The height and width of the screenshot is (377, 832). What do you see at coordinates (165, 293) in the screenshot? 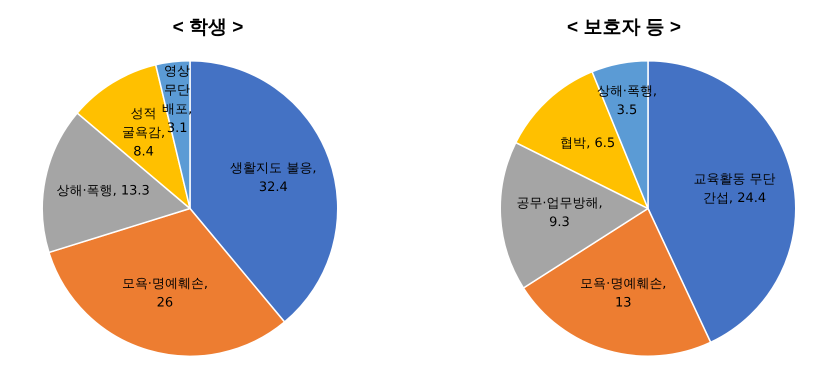
I see `slice-label: 모욕·명예훼손, 26` at bounding box center [165, 293].